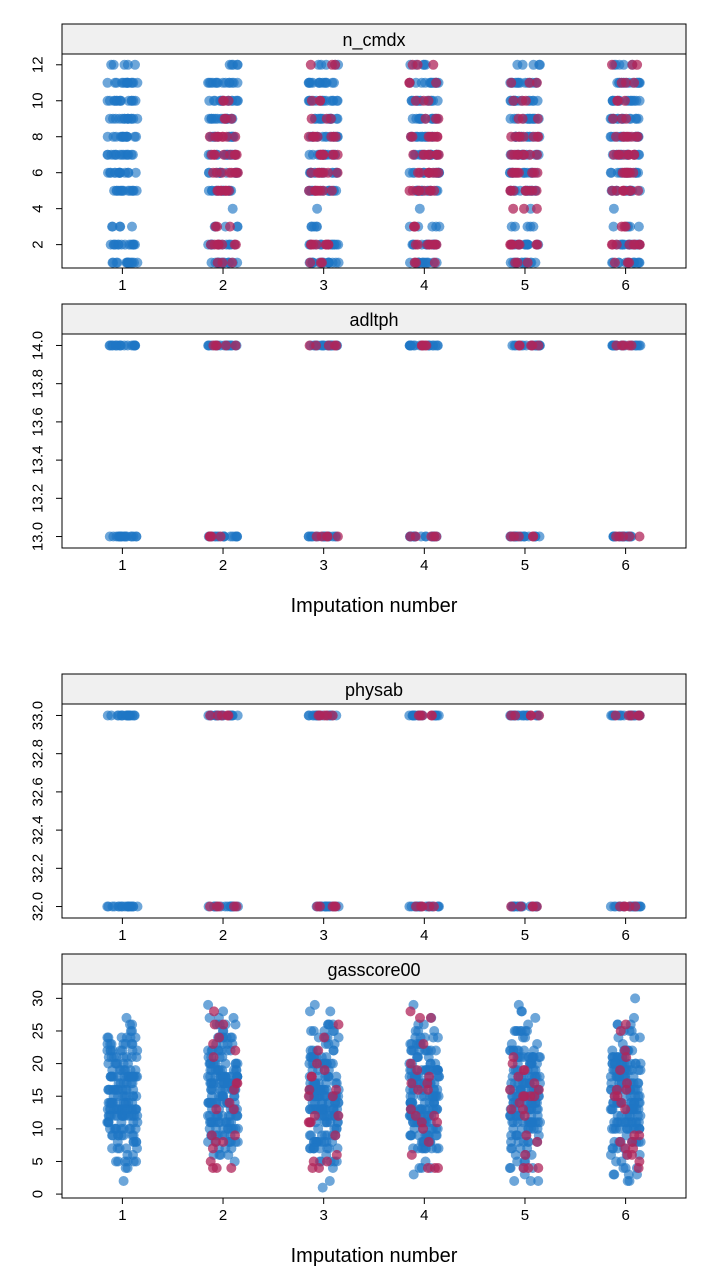  What do you see at coordinates (38, 1161) in the screenshot?
I see `y-tick-label: 5` at bounding box center [38, 1161].